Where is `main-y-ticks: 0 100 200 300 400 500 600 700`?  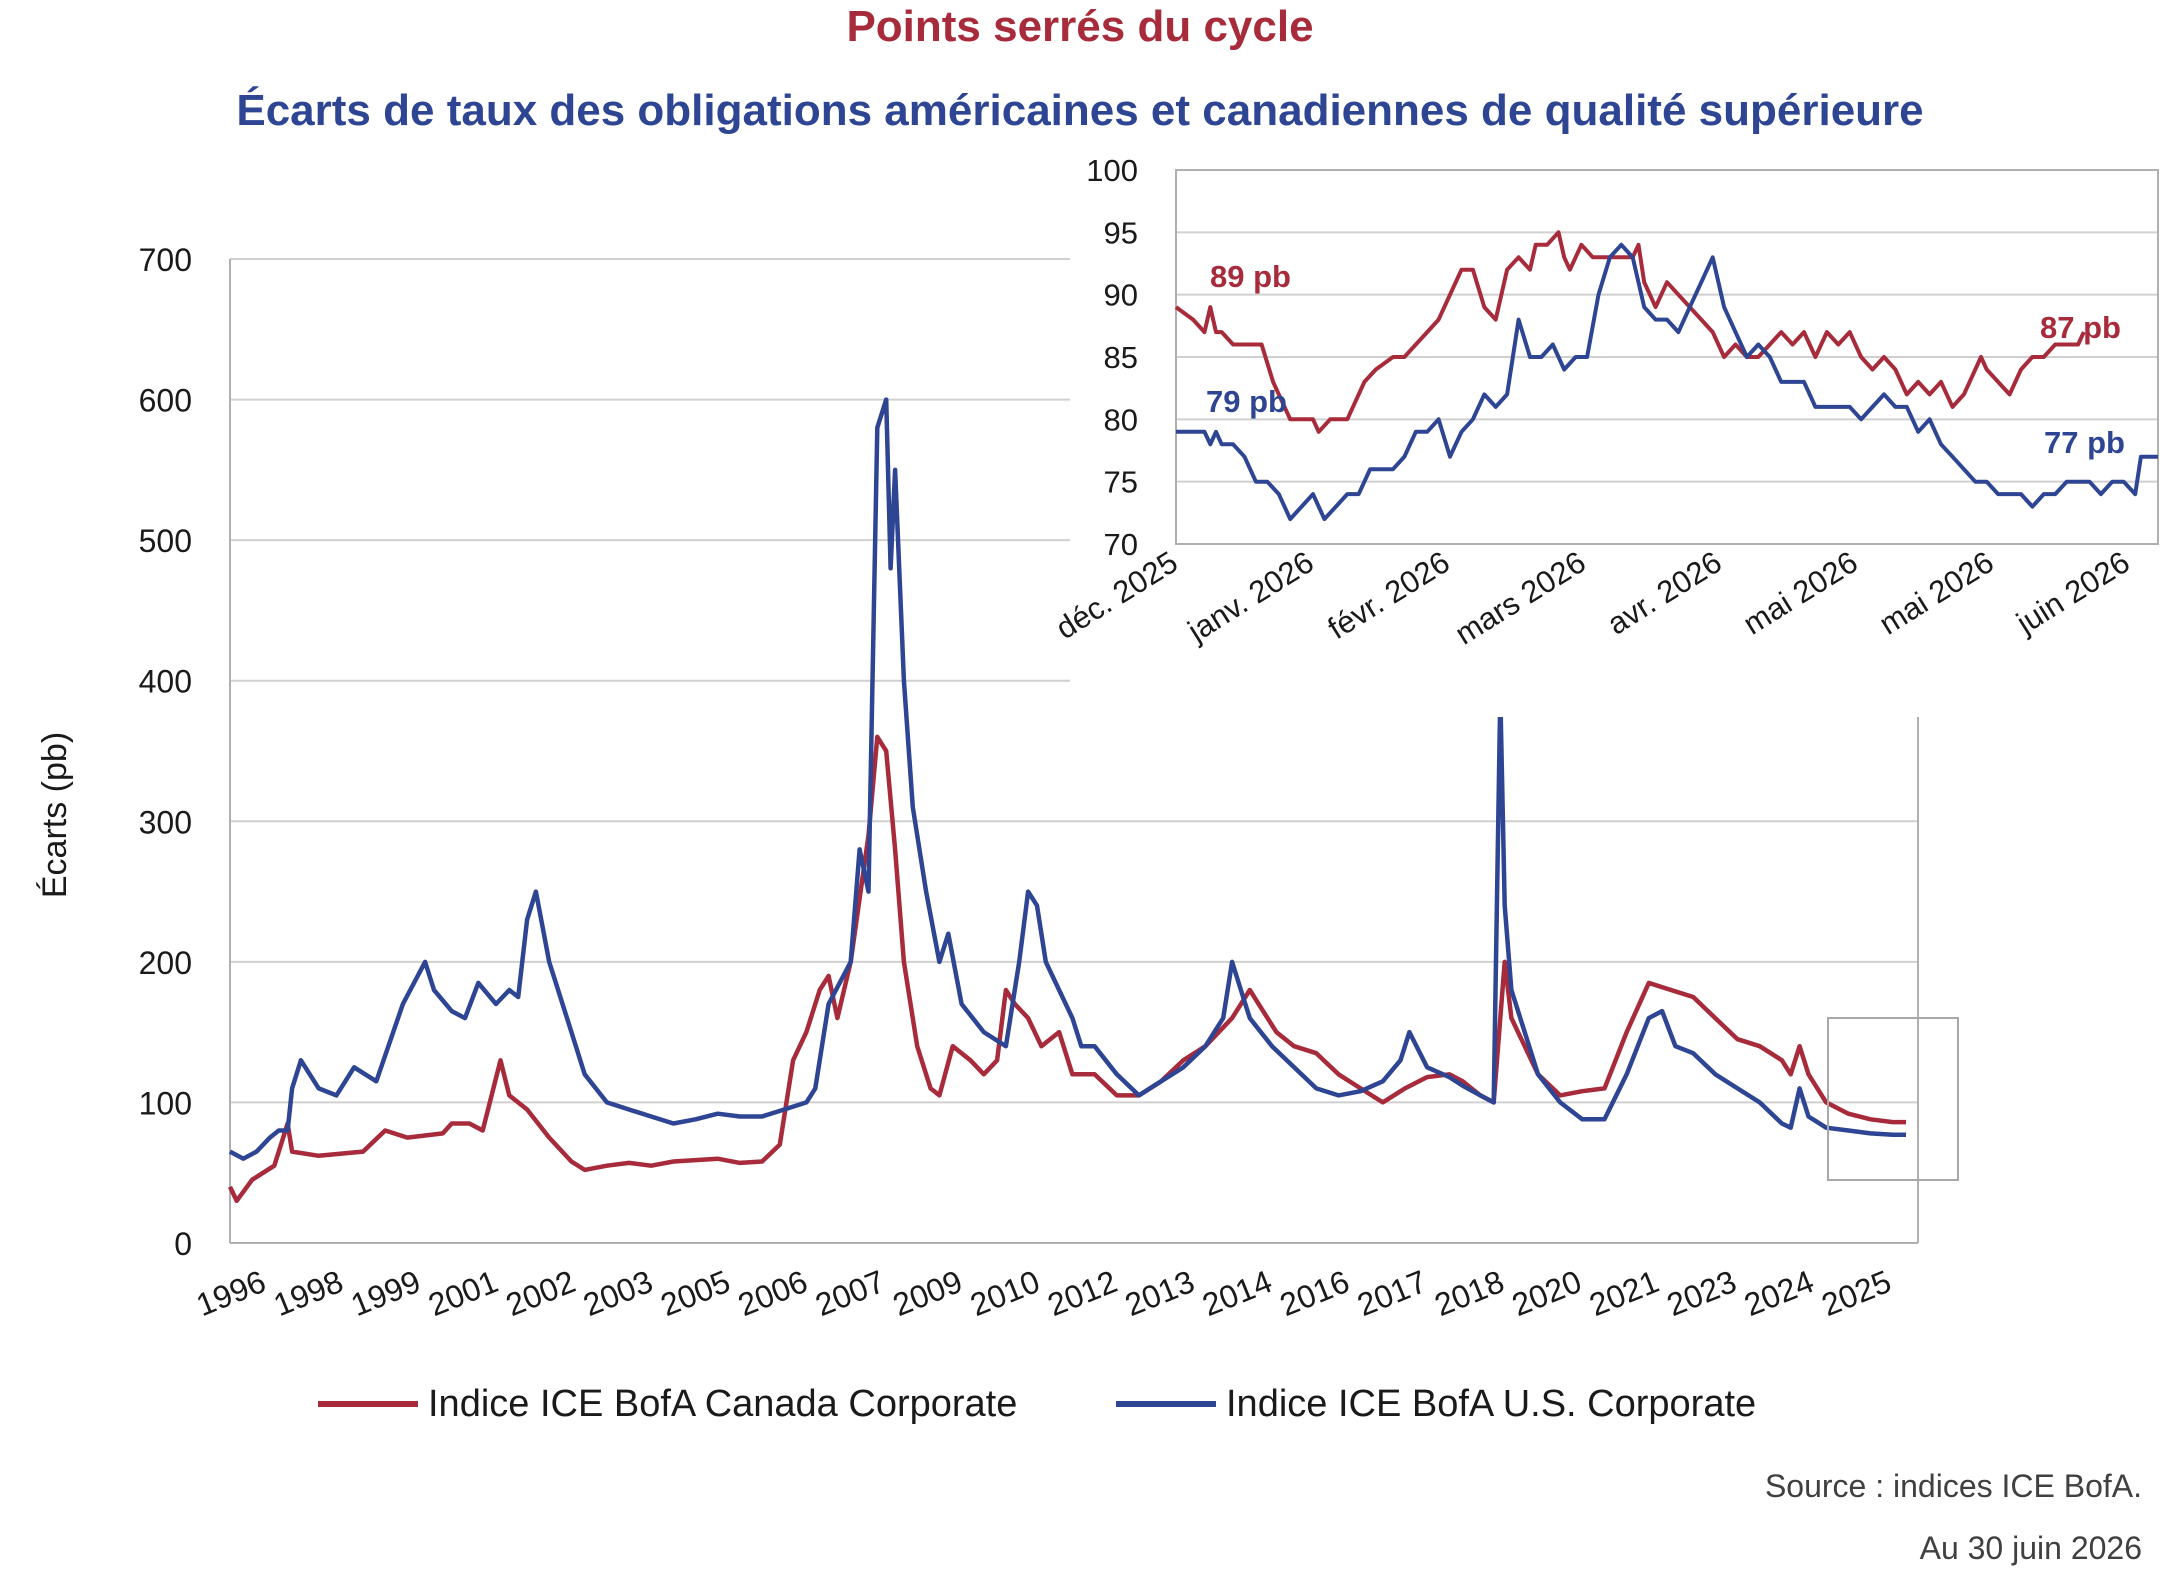 main-y-ticks: 0 100 200 300 400 500 600 700 is located at coordinates (165, 752).